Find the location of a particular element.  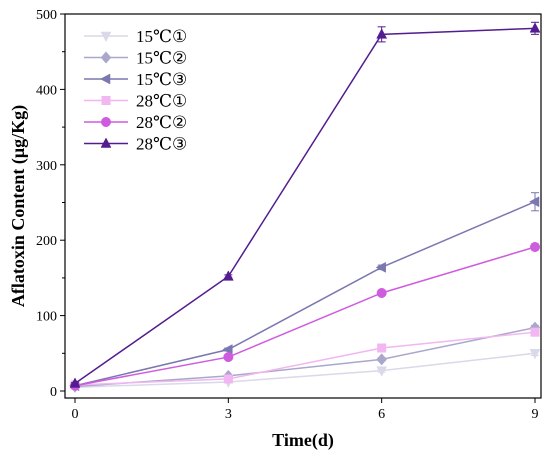

legend-label: 28℃① is located at coordinates (161, 101).